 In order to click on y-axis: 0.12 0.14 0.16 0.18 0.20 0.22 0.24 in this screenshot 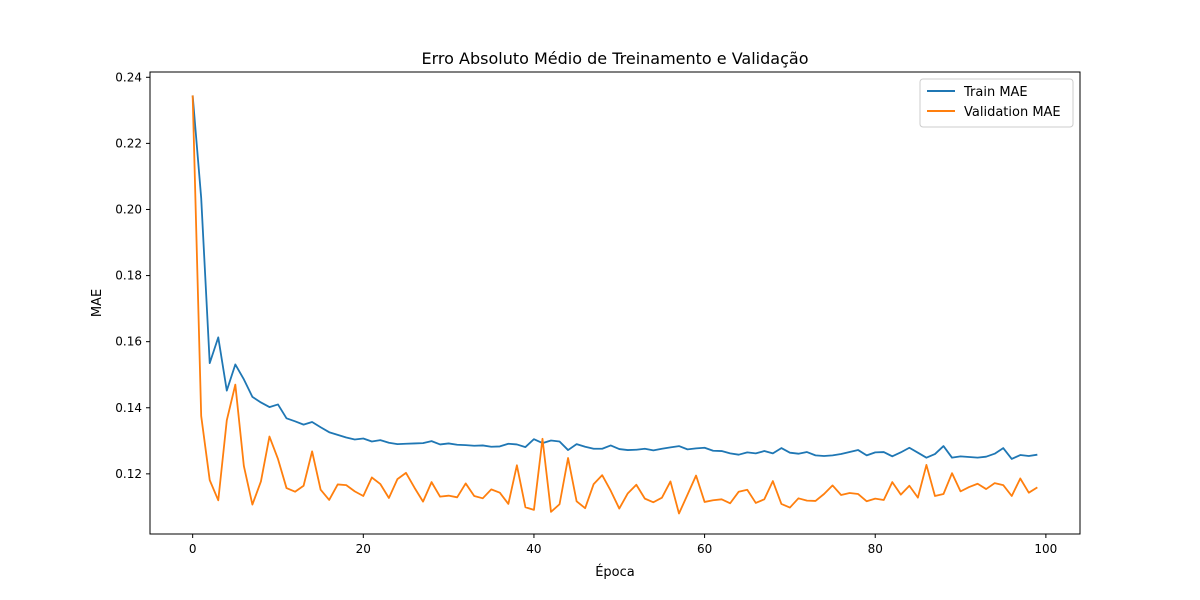, I will do `click(132, 275)`.